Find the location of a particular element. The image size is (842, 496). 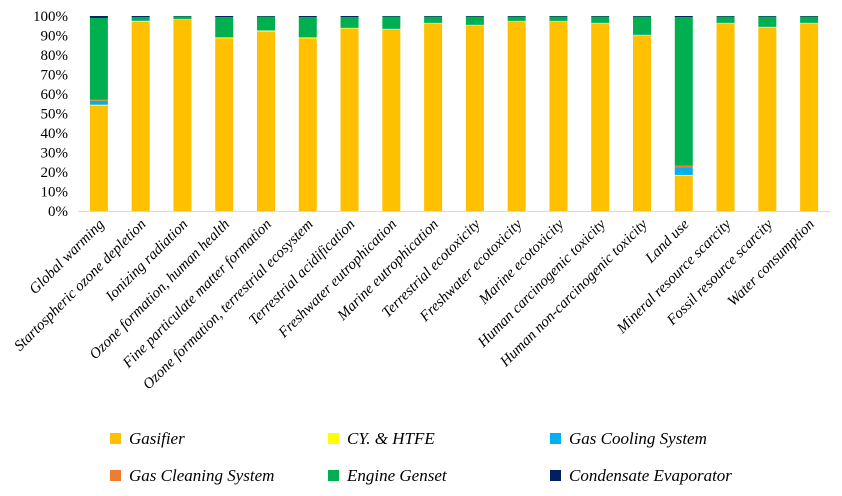

y-tick-label: 60% is located at coordinates (55, 95).